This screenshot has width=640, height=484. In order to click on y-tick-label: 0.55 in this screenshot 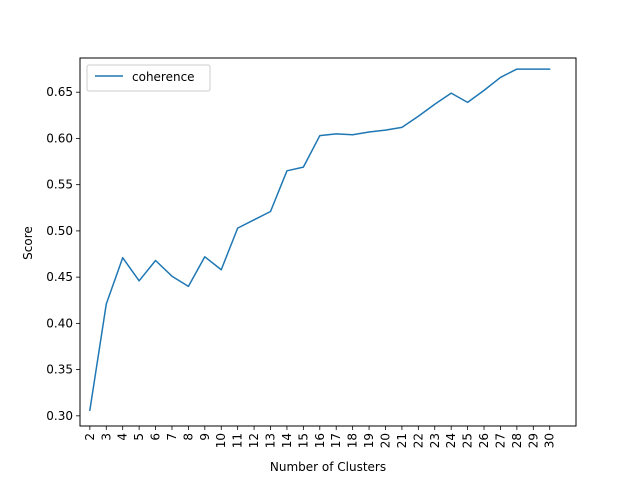, I will do `click(59, 185)`.